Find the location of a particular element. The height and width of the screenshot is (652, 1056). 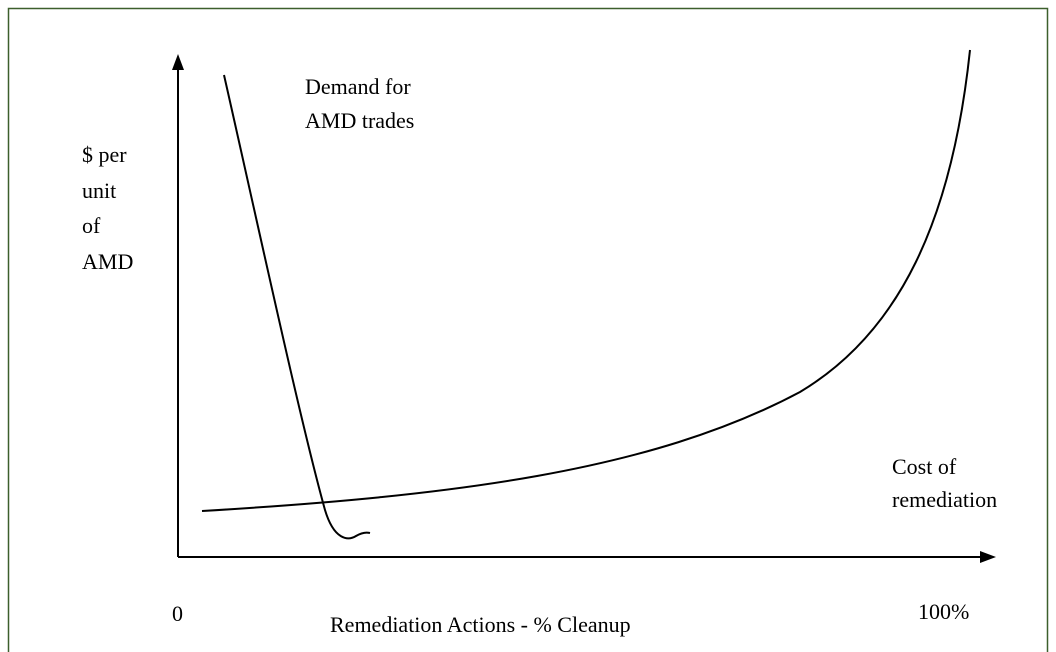

demand-curve is located at coordinates (297, 307).